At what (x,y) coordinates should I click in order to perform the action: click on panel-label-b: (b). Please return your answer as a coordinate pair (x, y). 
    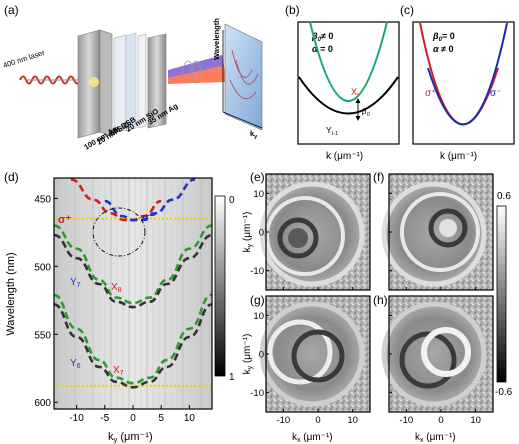
    Looking at the image, I should click on (292, 10).